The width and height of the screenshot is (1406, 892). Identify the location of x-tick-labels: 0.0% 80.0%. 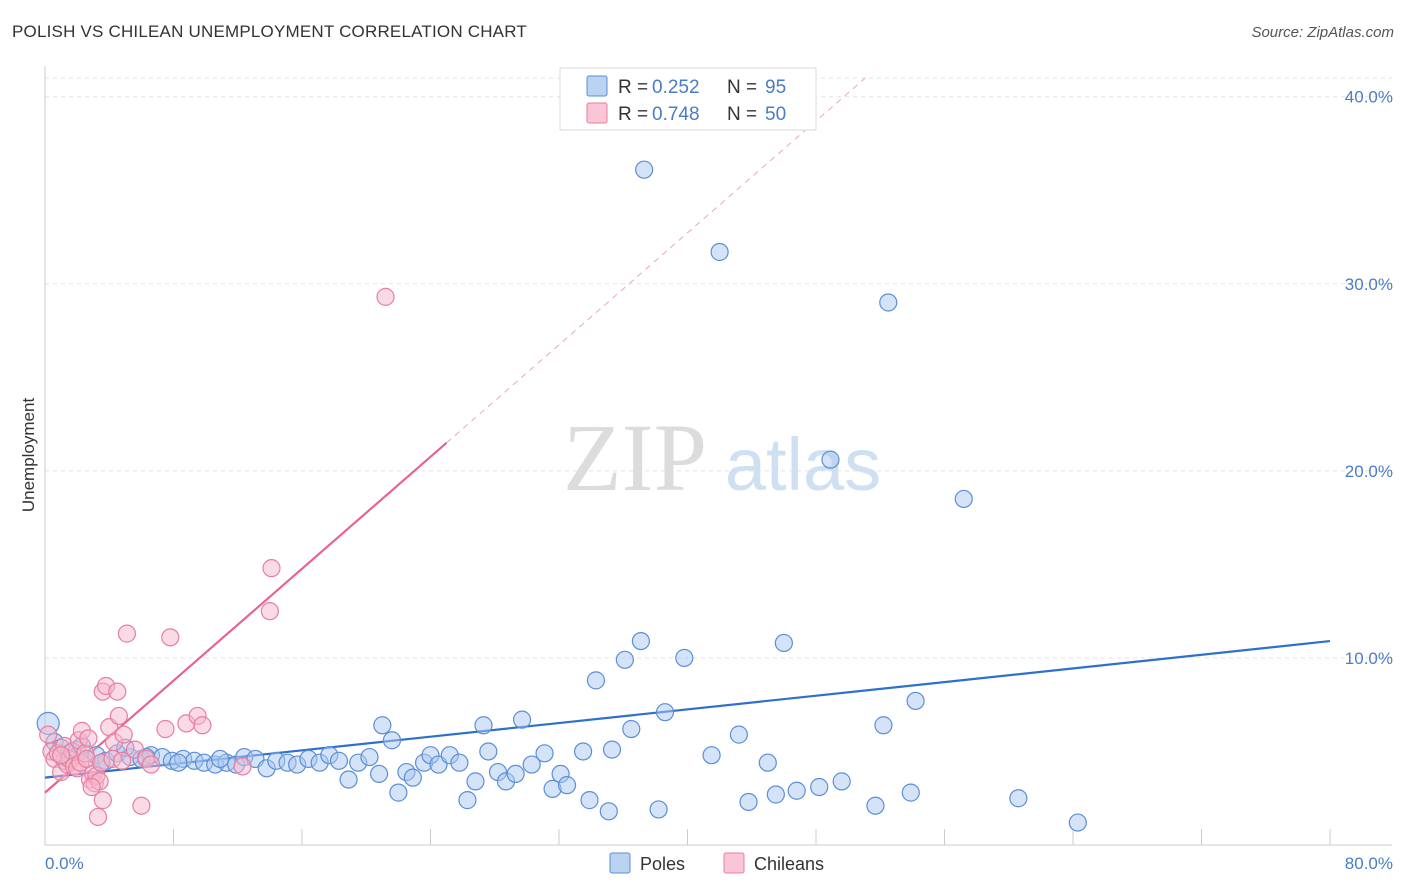
(719, 863).